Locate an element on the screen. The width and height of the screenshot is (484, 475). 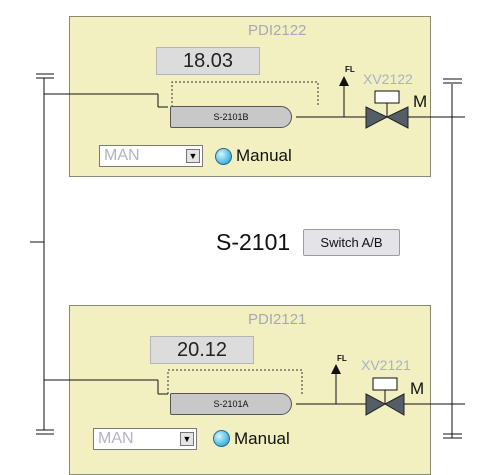
pdi-tag: PDI2122 is located at coordinates (277, 30).